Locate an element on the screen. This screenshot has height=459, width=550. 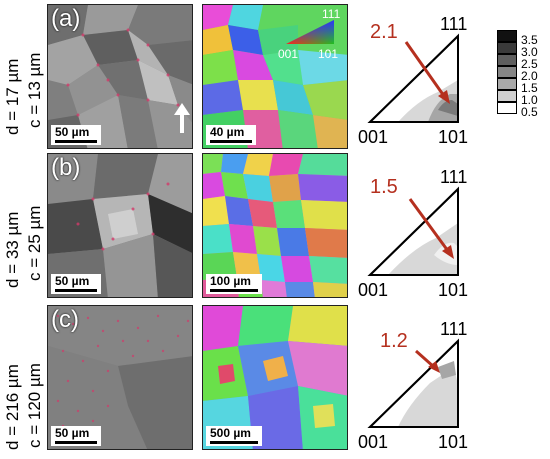
grain-size-label-a: d = 17 µm c = 13 µm is located at coordinates (23, 72).